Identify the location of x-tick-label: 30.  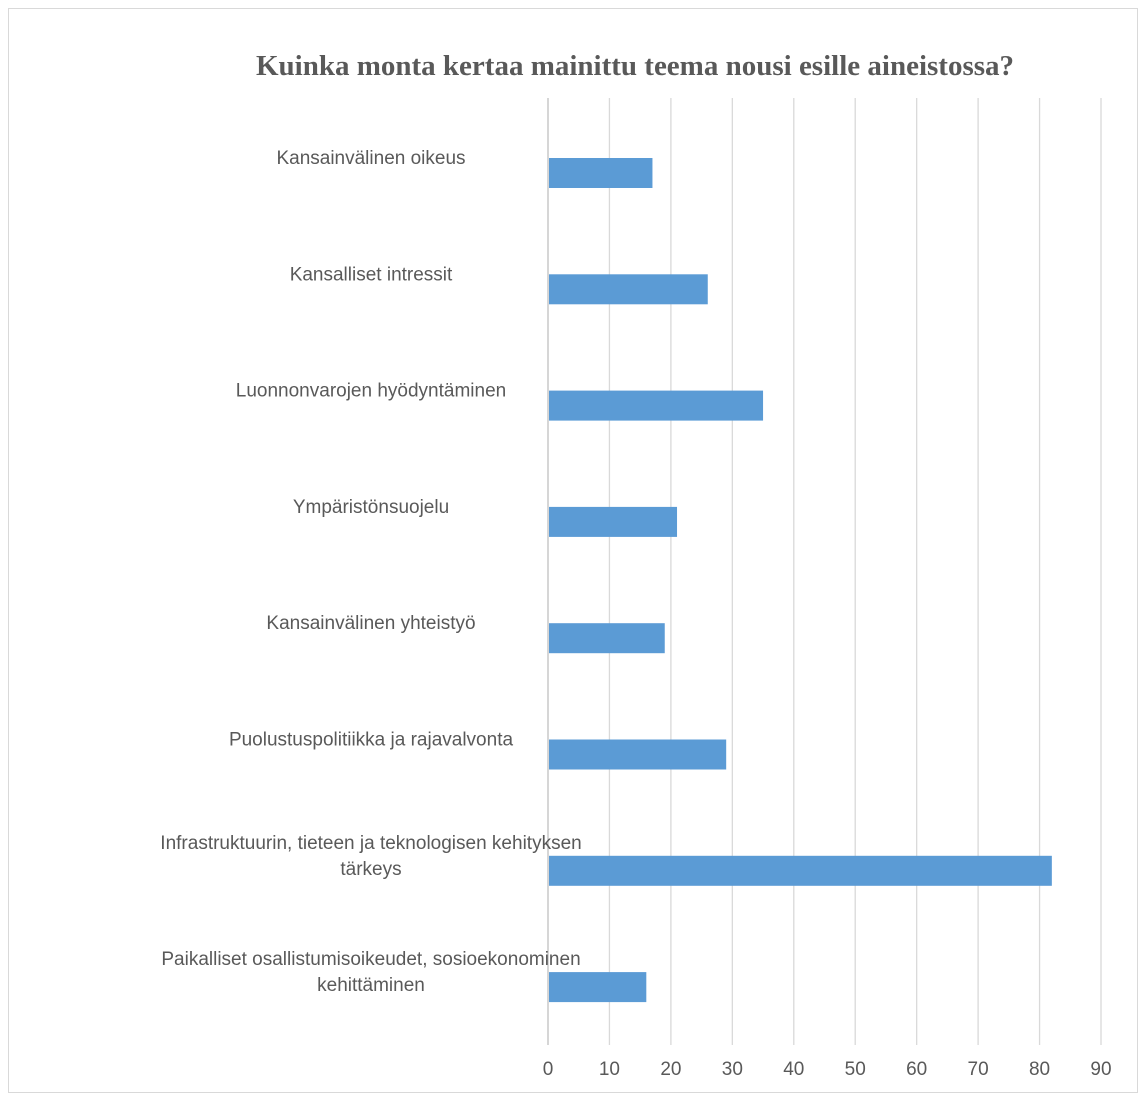
(732, 1069).